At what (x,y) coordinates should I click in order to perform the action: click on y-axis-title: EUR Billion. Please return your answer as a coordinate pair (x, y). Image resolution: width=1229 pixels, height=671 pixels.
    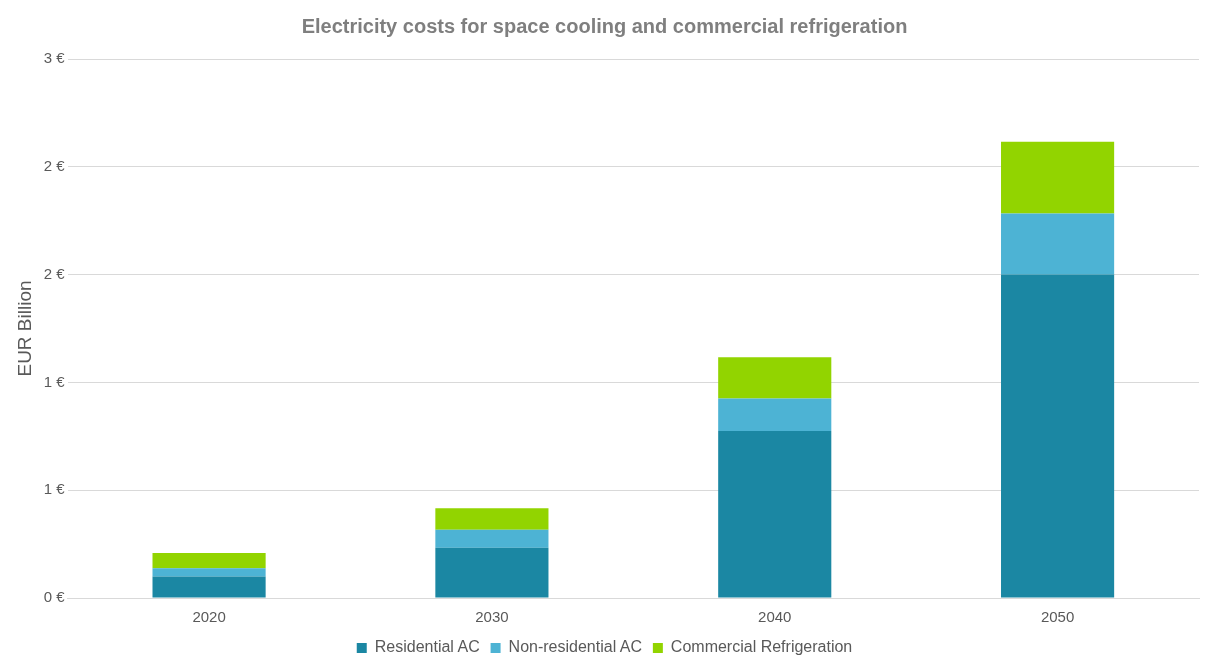
    Looking at the image, I should click on (24, 328).